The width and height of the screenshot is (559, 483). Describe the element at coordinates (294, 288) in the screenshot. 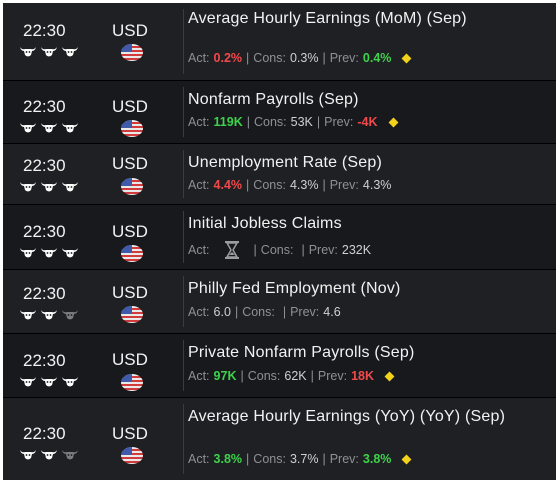

I see `event-title: Philly Fed Employment (Nov)` at that location.